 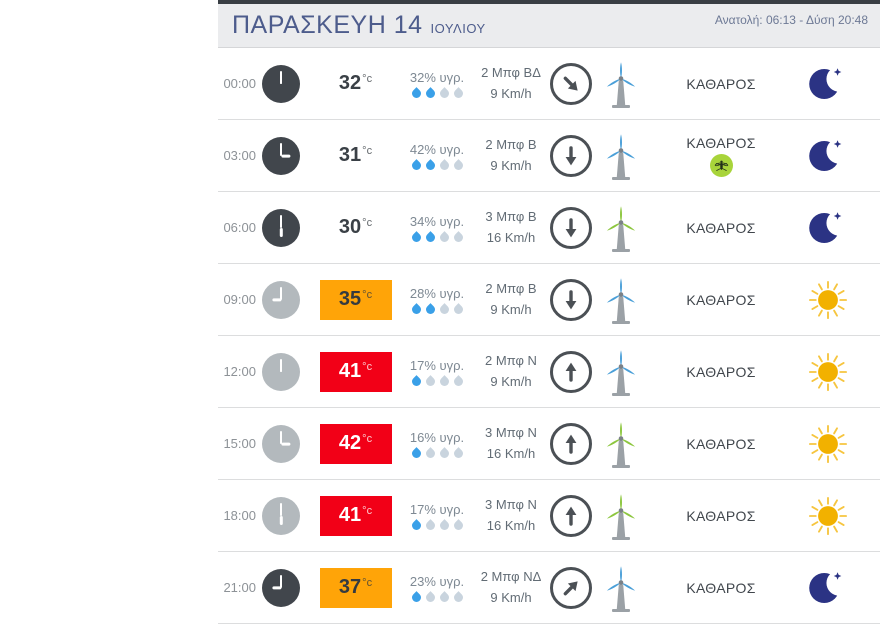 I want to click on temperature-cell: 30 °c, so click(x=355, y=228).